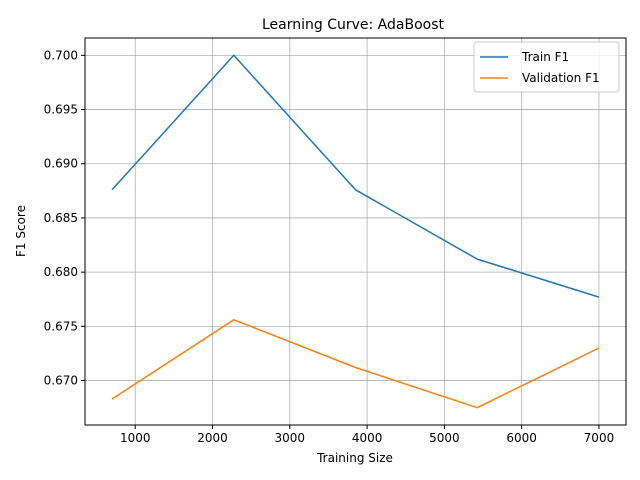  What do you see at coordinates (599, 438) in the screenshot?
I see `x-tick-label: 7000` at bounding box center [599, 438].